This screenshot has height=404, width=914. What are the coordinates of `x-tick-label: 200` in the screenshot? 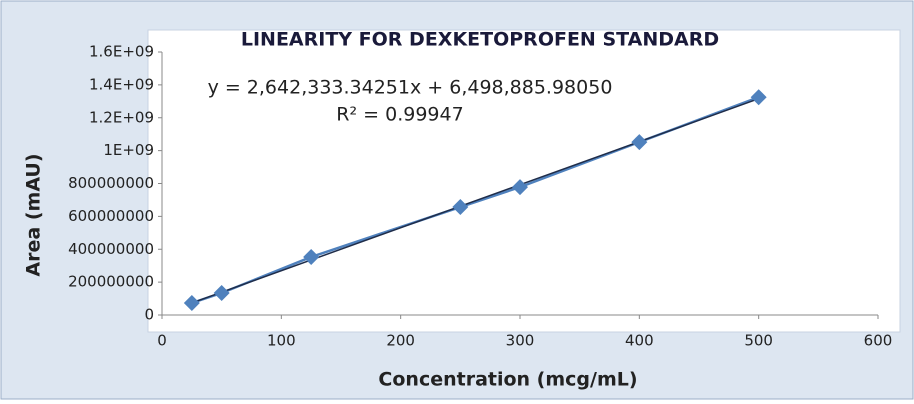 It's located at (400, 341).